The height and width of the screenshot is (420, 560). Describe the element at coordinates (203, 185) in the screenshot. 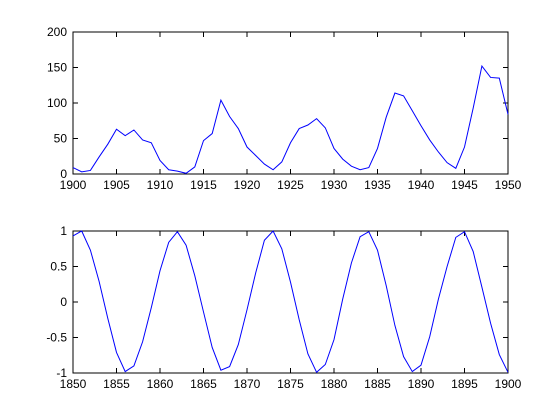

I see `x-tick-label: 1915` at that location.